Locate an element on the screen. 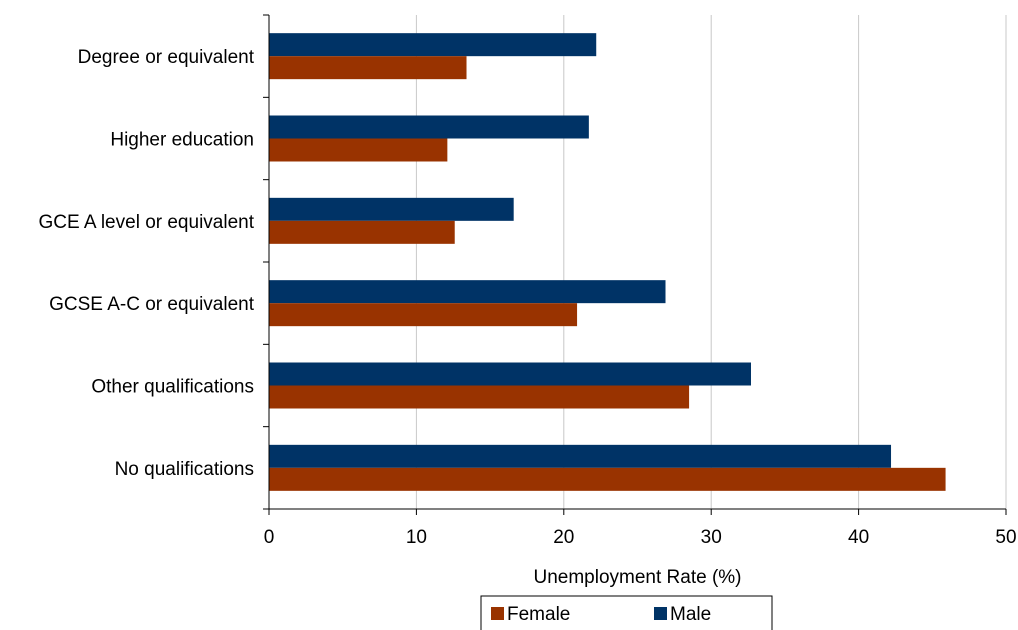  x-tick-label: 10 is located at coordinates (416, 537).